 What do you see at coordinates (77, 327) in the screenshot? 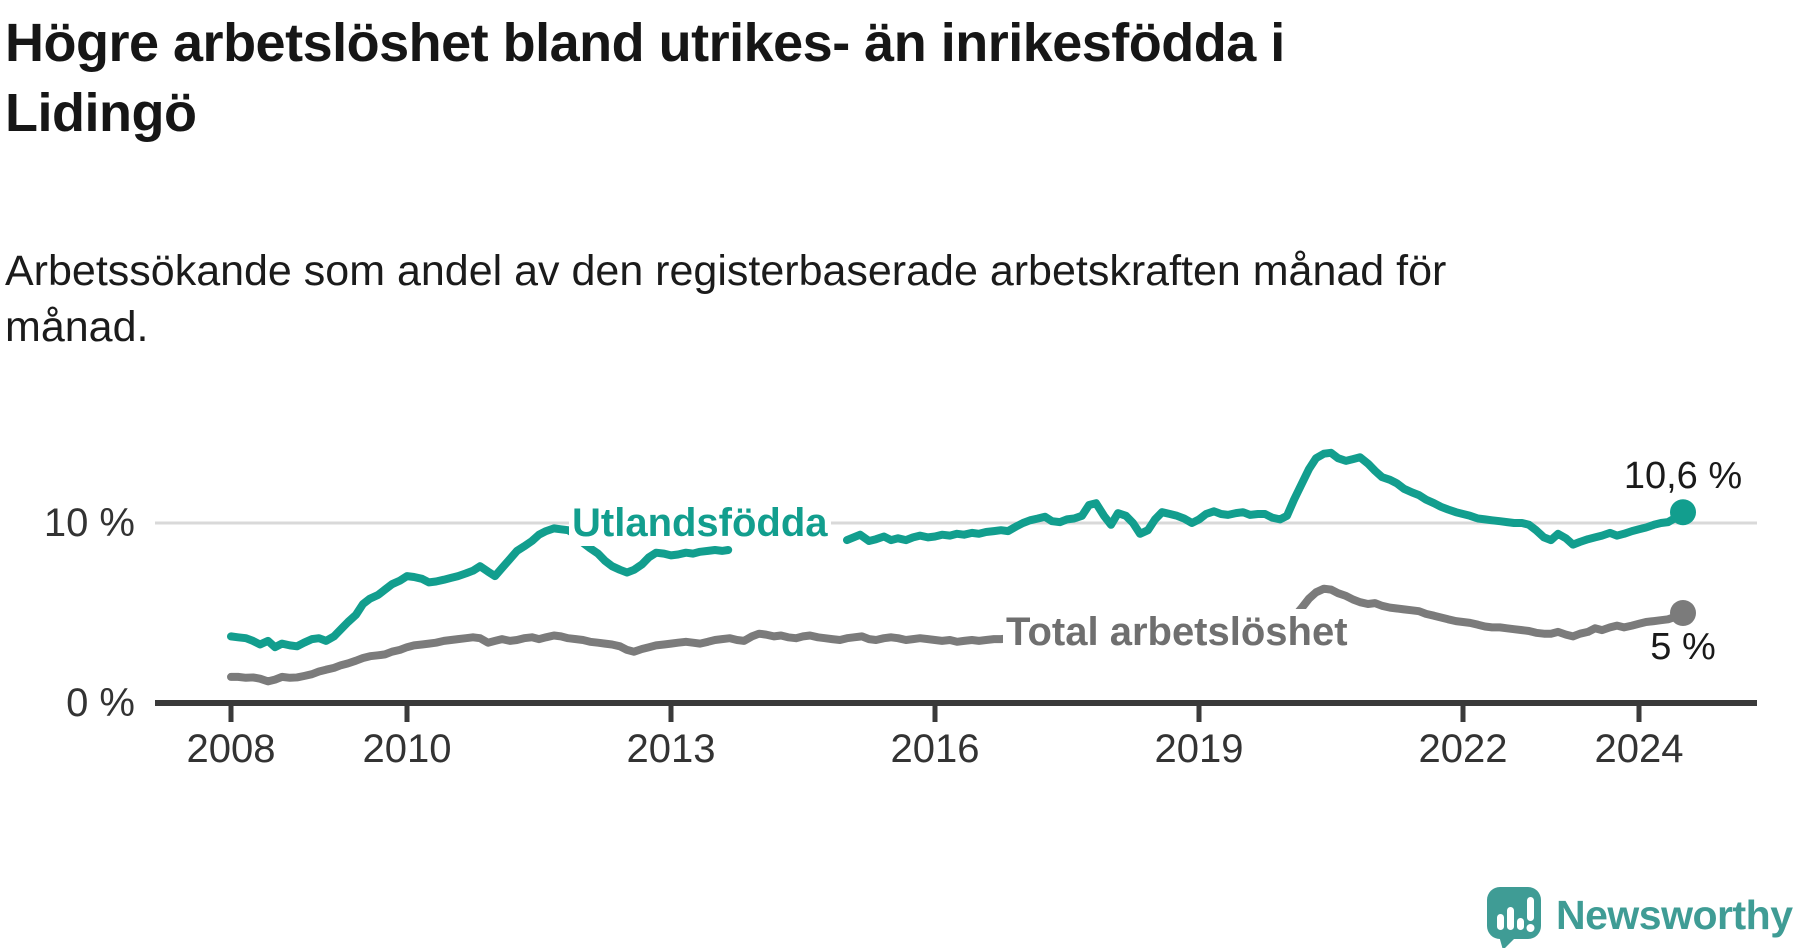
I see `subtitle-line2: månad.` at bounding box center [77, 327].